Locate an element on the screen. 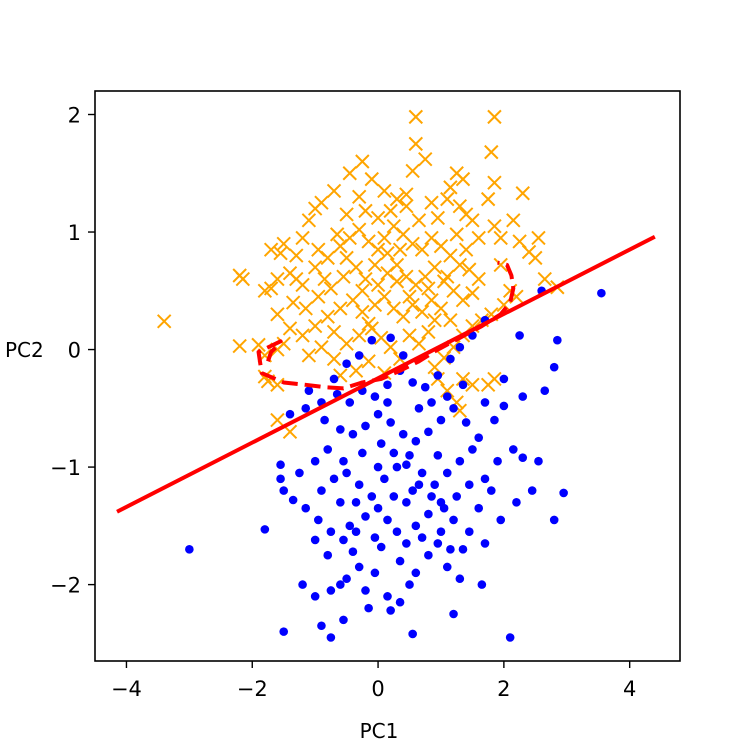 The image size is (756, 756). y-tick-label: 1 is located at coordinates (74, 233).